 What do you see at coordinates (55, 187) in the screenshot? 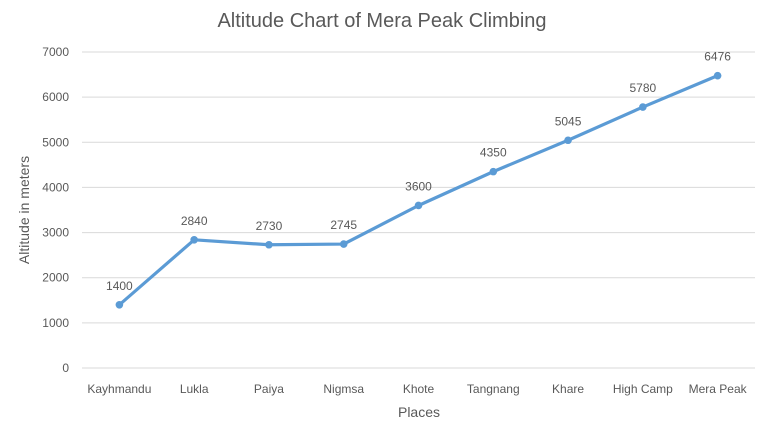
I see `y-tick-label: 4000` at bounding box center [55, 187].